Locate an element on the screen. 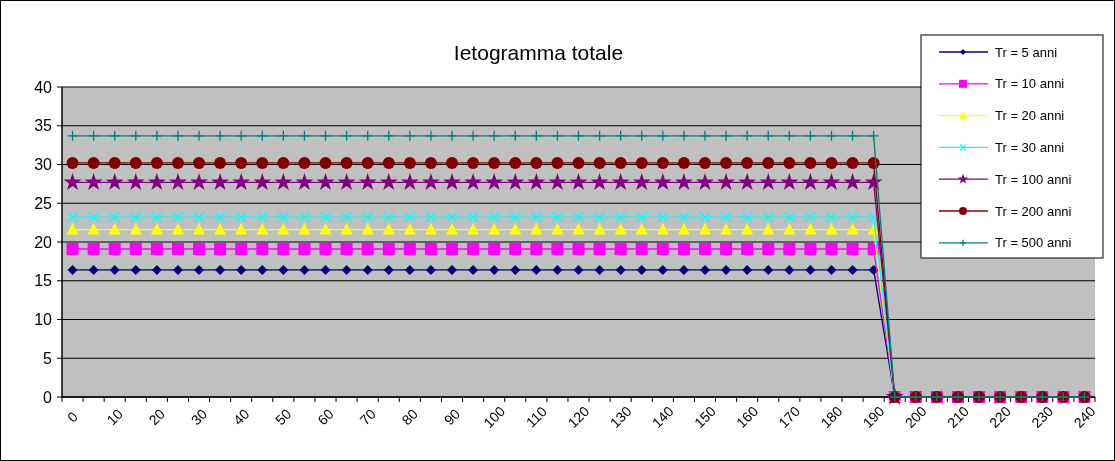  x-tick-label: 10 is located at coordinates (114, 417).